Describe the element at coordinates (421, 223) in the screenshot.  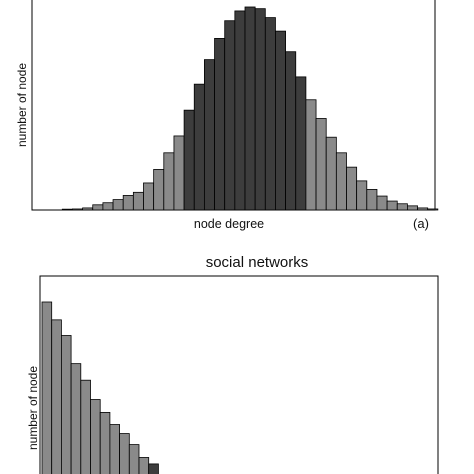
I see `panel-label: (a)` at that location.